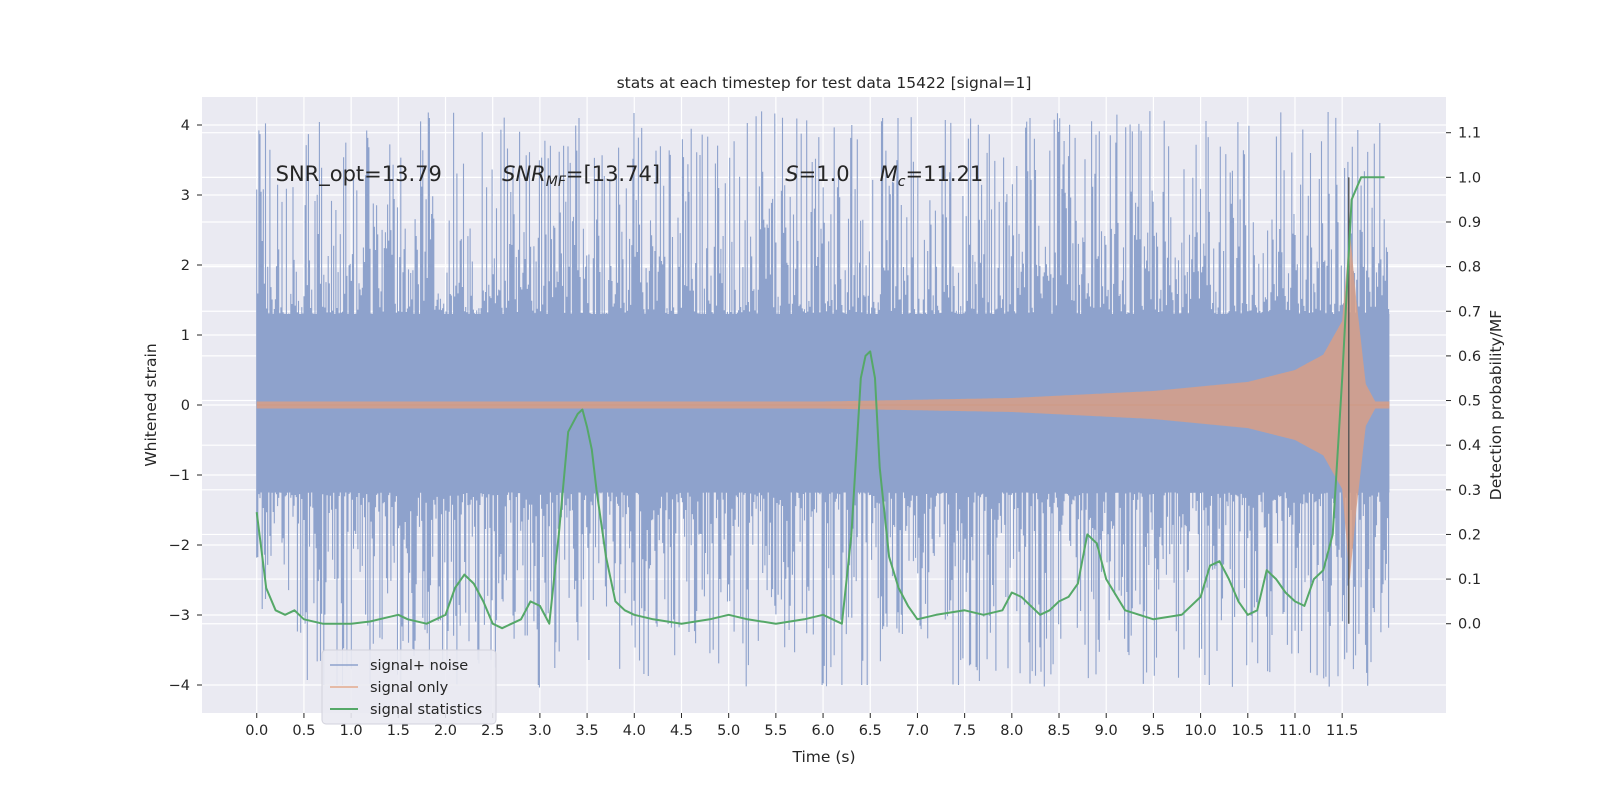 The height and width of the screenshot is (800, 1600). What do you see at coordinates (1011, 731) in the screenshot?
I see `x-tick-label: 8.0` at bounding box center [1011, 731].